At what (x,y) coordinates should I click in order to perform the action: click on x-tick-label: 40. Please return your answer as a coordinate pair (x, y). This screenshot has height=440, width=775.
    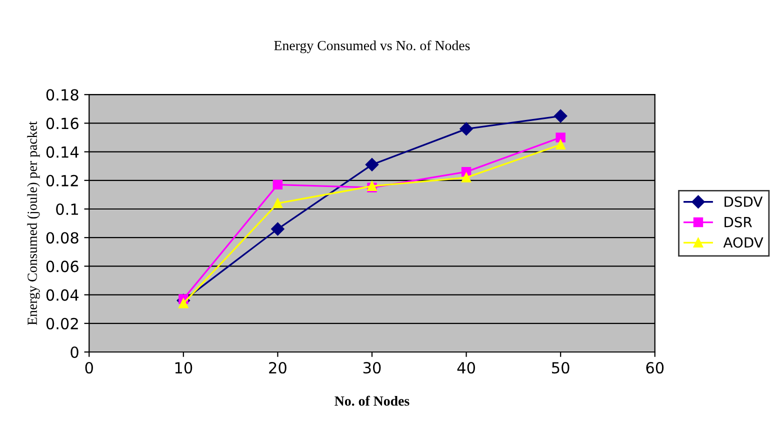
    Looking at the image, I should click on (466, 368).